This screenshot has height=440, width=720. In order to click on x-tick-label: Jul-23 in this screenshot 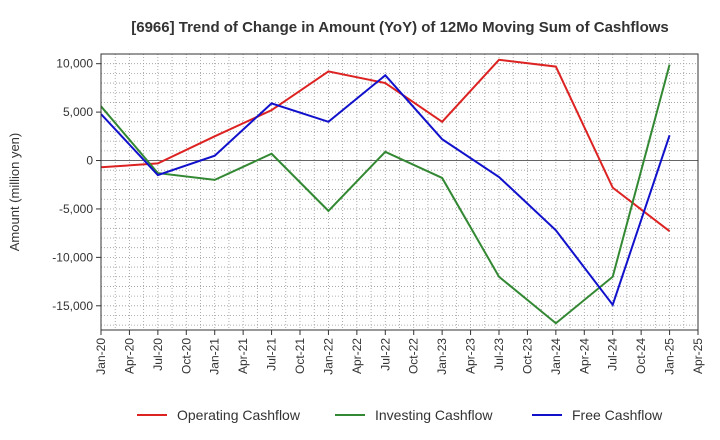, I will do `click(499, 354)`.